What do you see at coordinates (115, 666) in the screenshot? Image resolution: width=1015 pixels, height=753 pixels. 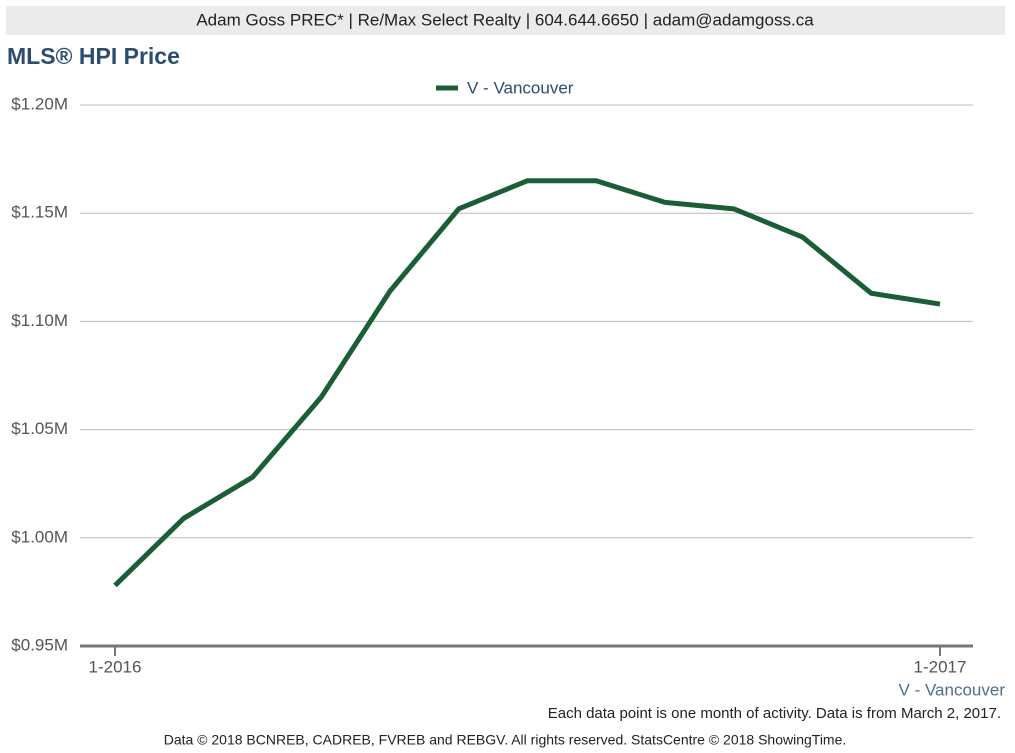 I see `x-tick-label: 1-2016` at bounding box center [115, 666].